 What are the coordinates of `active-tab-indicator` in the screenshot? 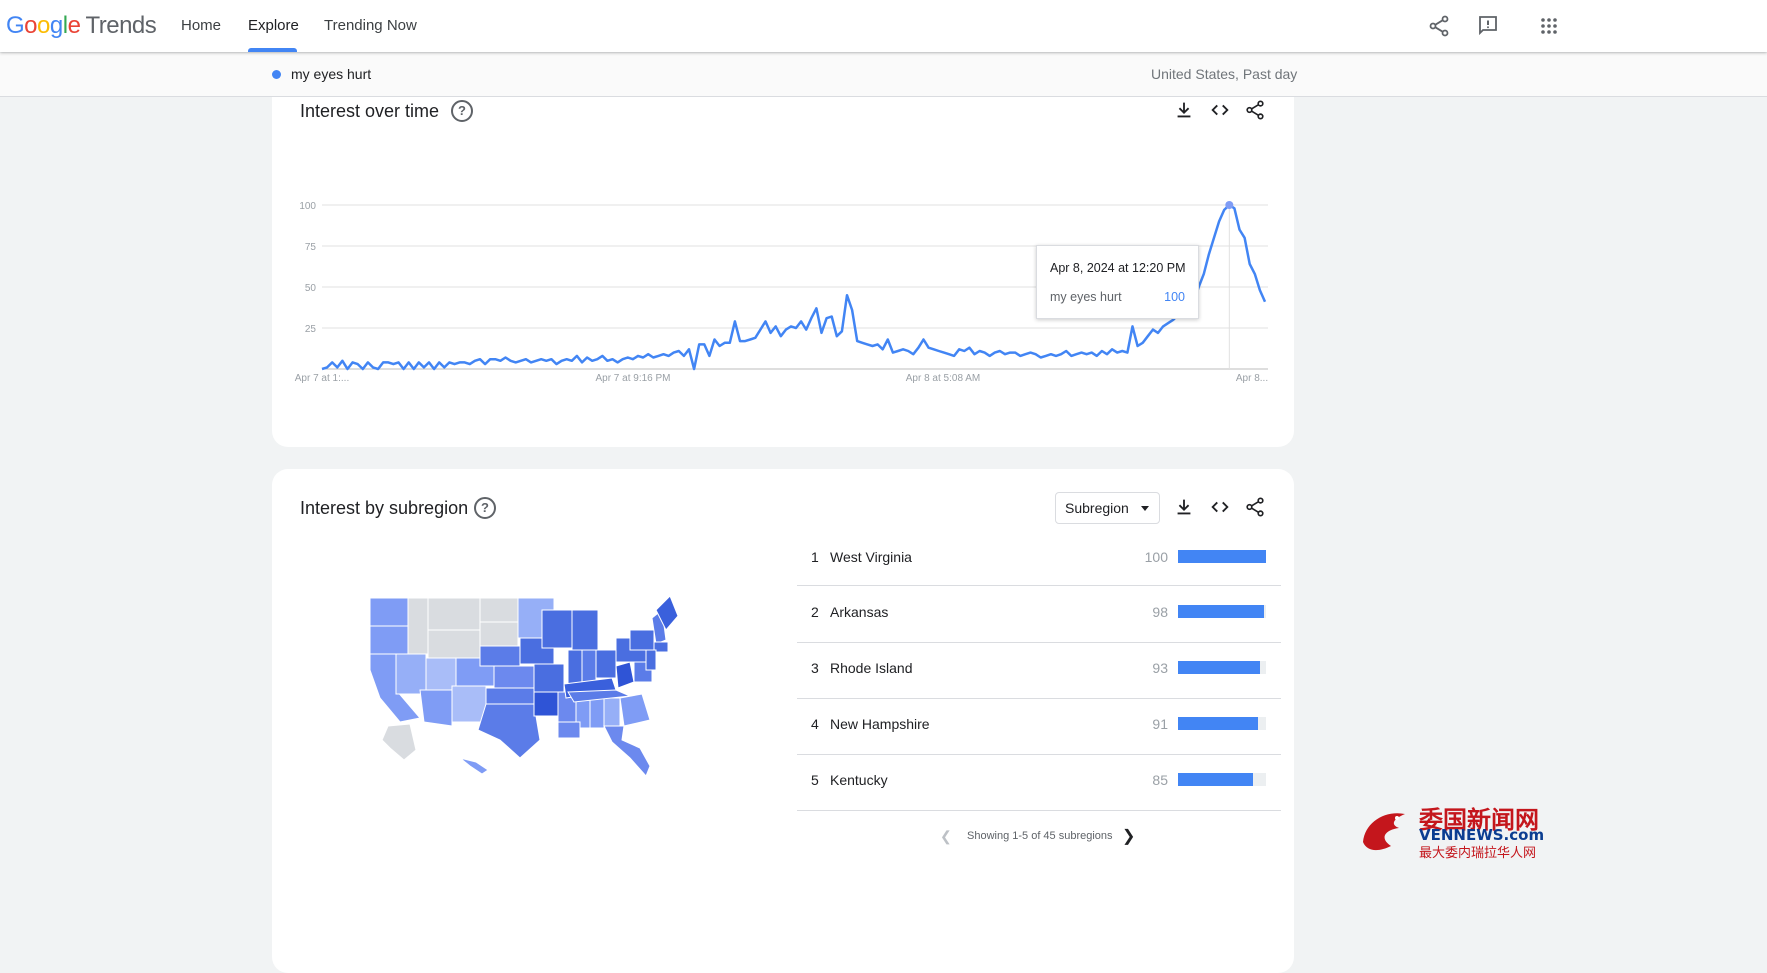 It's located at (272, 50).